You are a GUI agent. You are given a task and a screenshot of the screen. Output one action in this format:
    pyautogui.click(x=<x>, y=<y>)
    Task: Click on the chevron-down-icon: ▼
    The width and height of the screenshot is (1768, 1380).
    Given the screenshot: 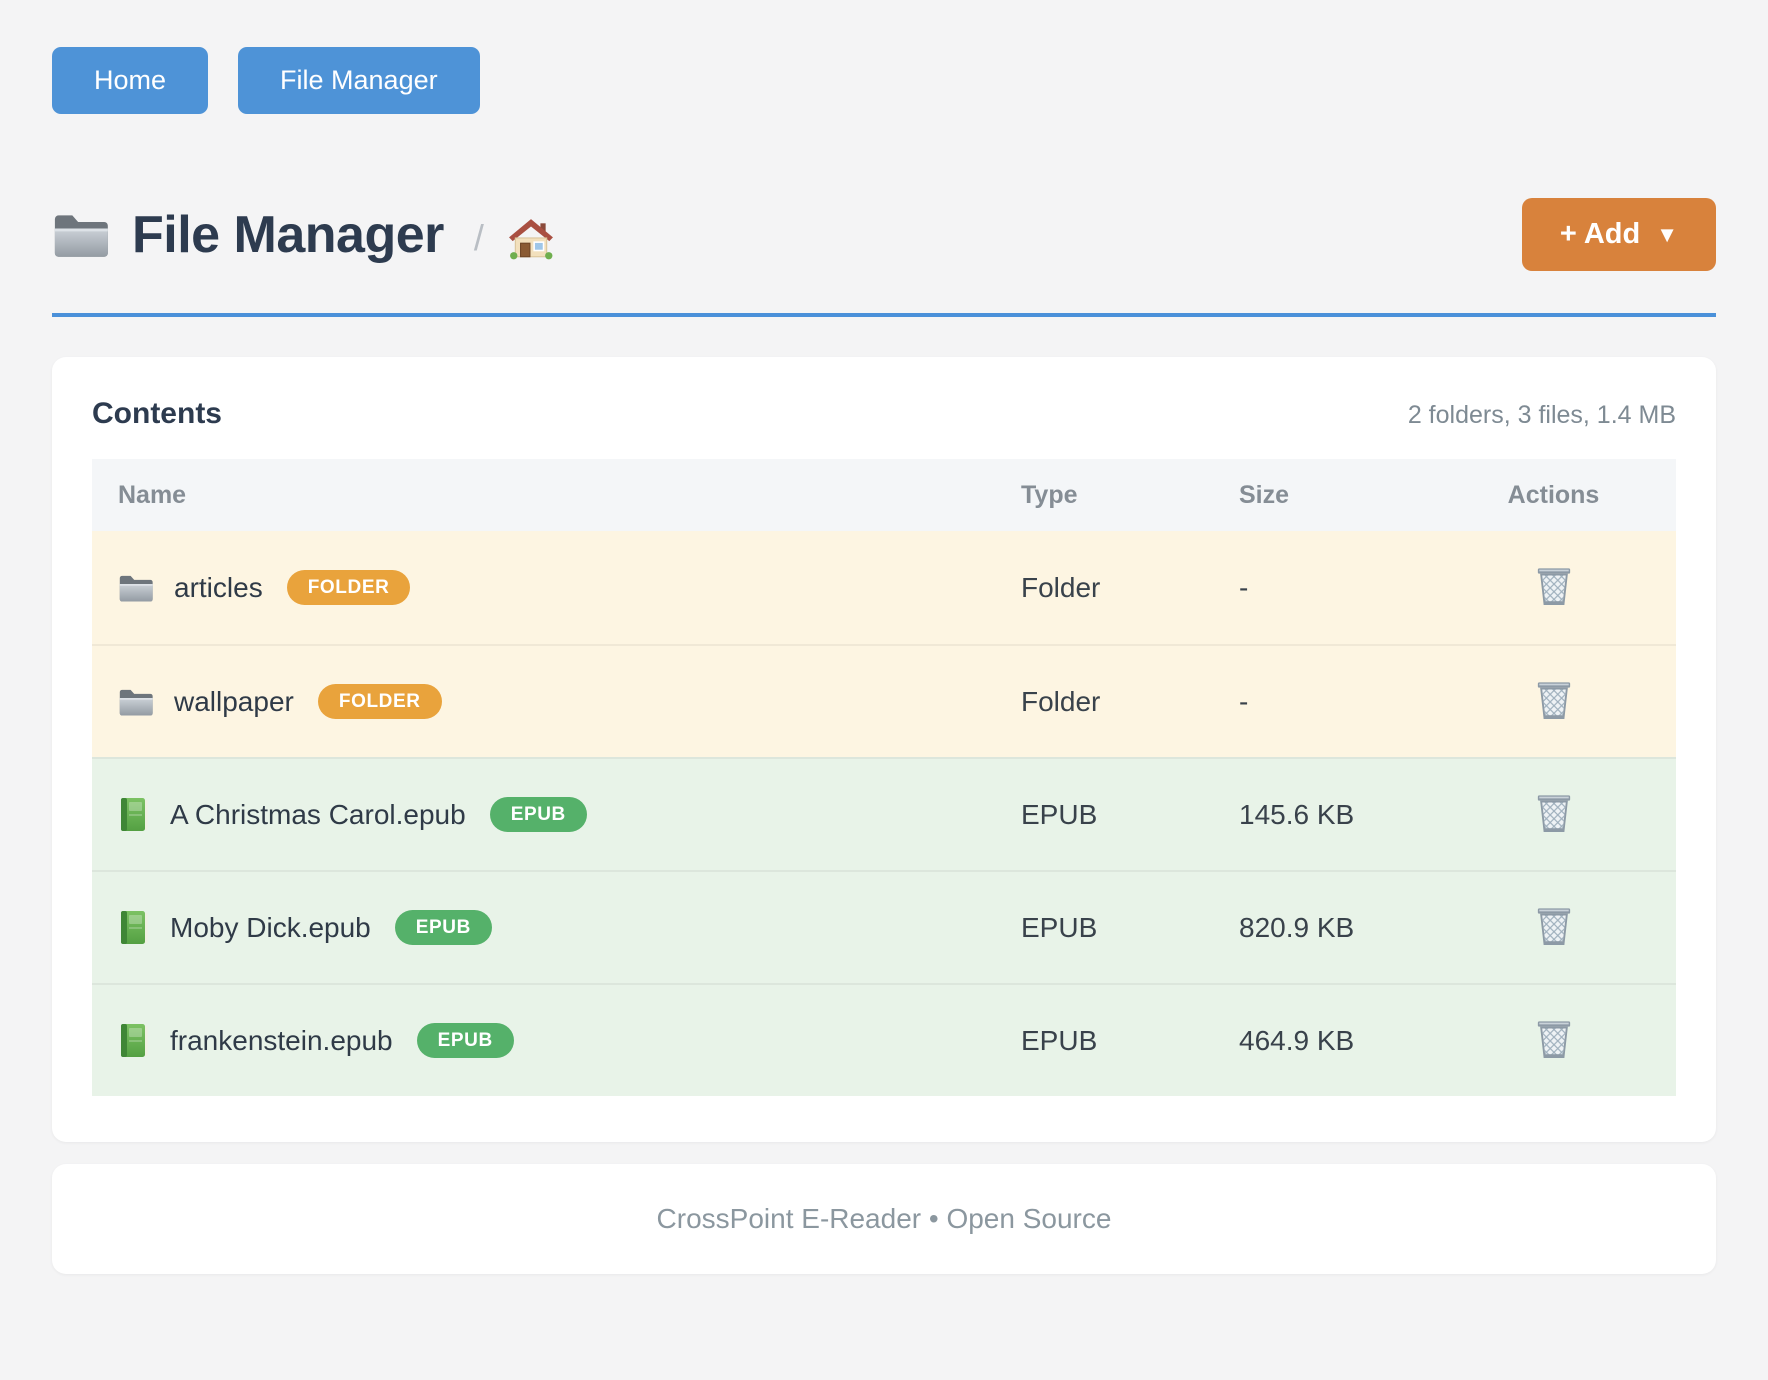 What is the action you would take?
    pyautogui.click(x=1667, y=234)
    